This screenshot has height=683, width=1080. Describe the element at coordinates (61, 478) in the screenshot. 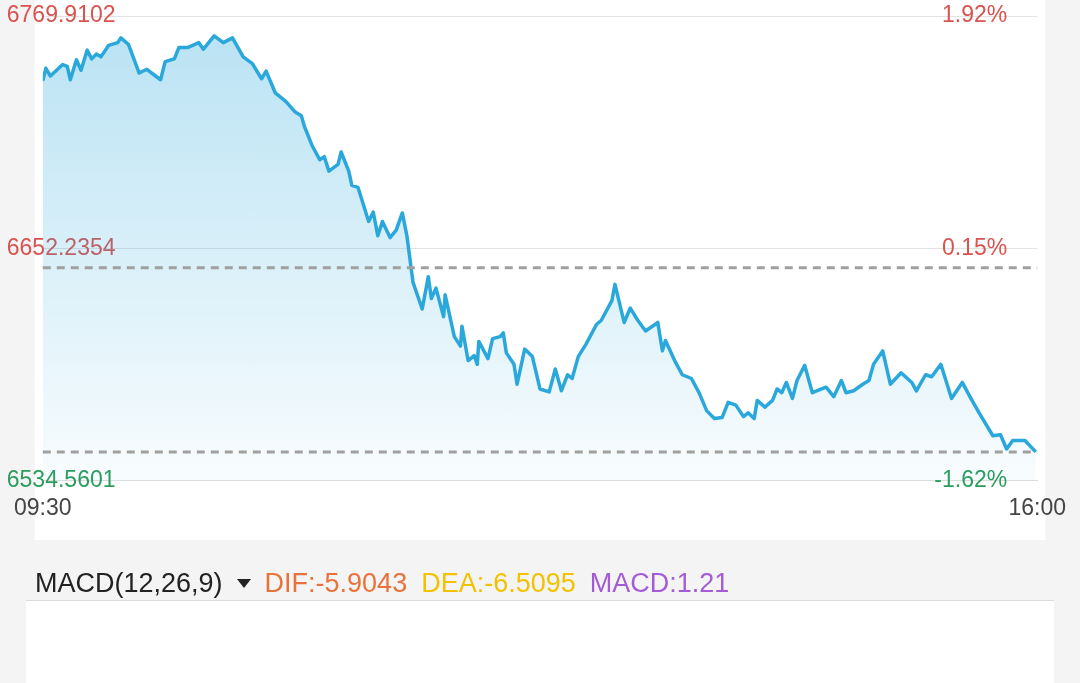

I see `y-tick-label: 6534.5601` at that location.